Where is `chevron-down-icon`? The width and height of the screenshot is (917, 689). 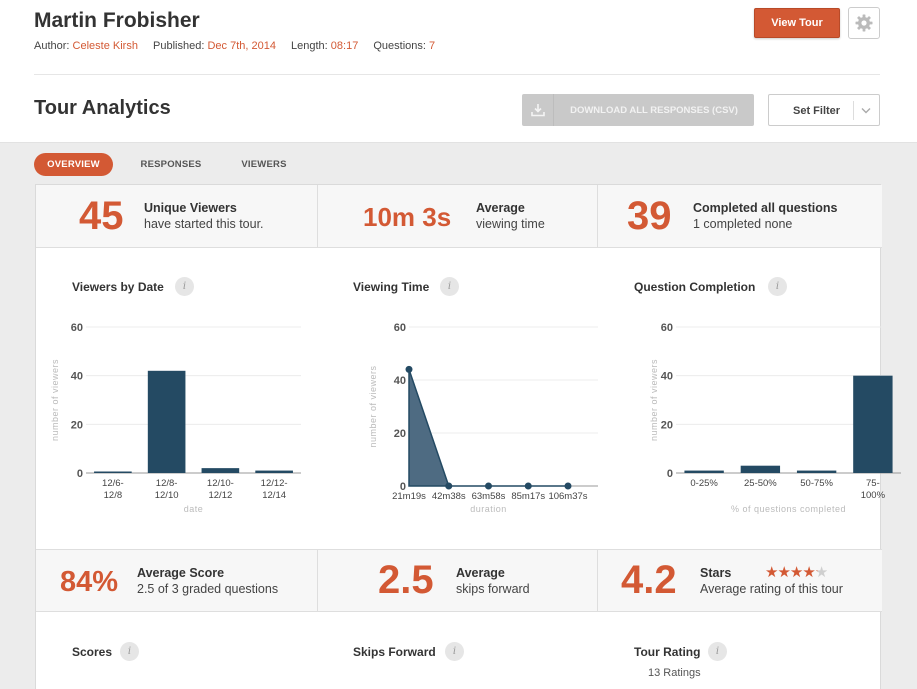 chevron-down-icon is located at coordinates (866, 111).